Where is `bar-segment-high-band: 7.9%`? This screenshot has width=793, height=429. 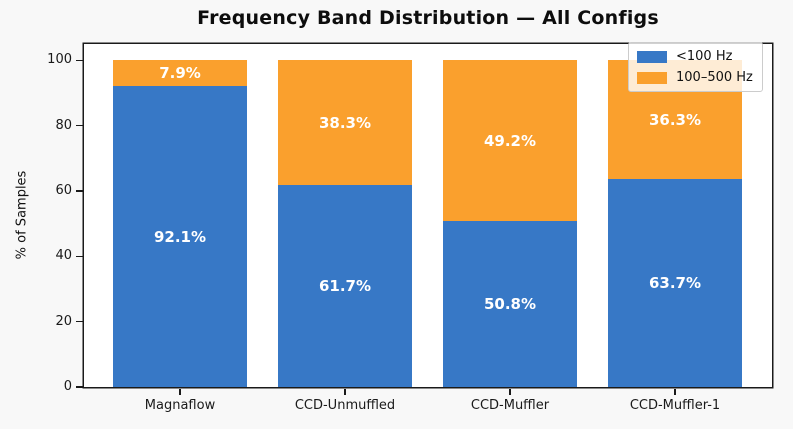
bar-segment-high-band: 7.9% is located at coordinates (180, 73).